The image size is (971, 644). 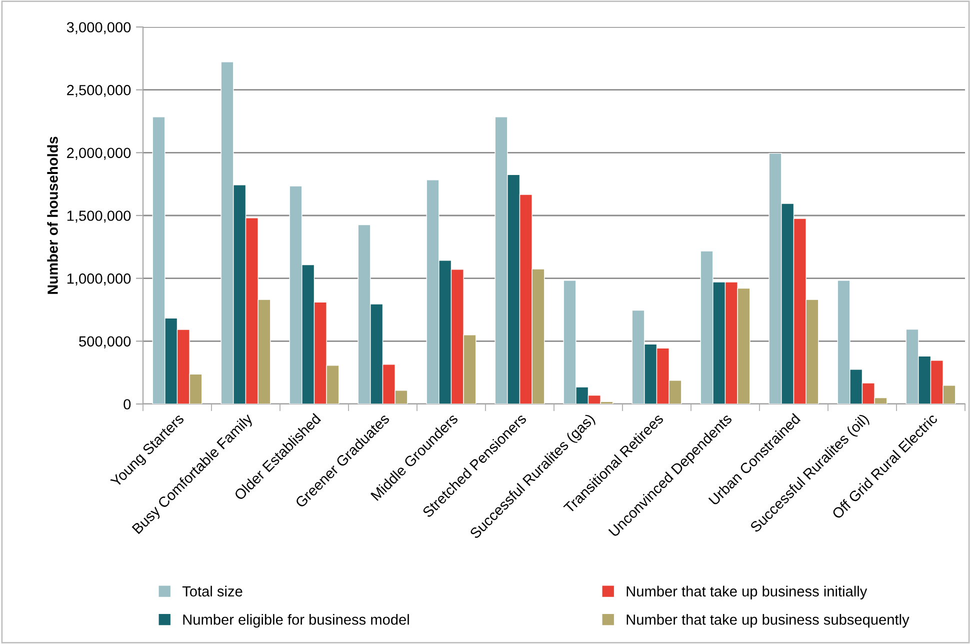 What do you see at coordinates (99, 216) in the screenshot?
I see `y-tick-label: 1,500,000` at bounding box center [99, 216].